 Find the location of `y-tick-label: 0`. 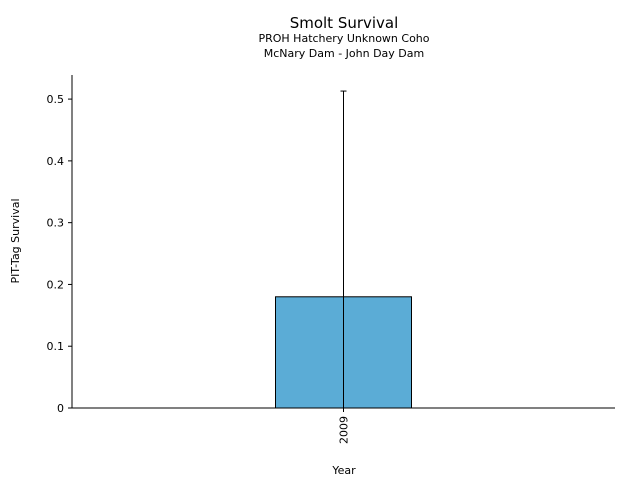

y-tick-label: 0 is located at coordinates (60, 408).